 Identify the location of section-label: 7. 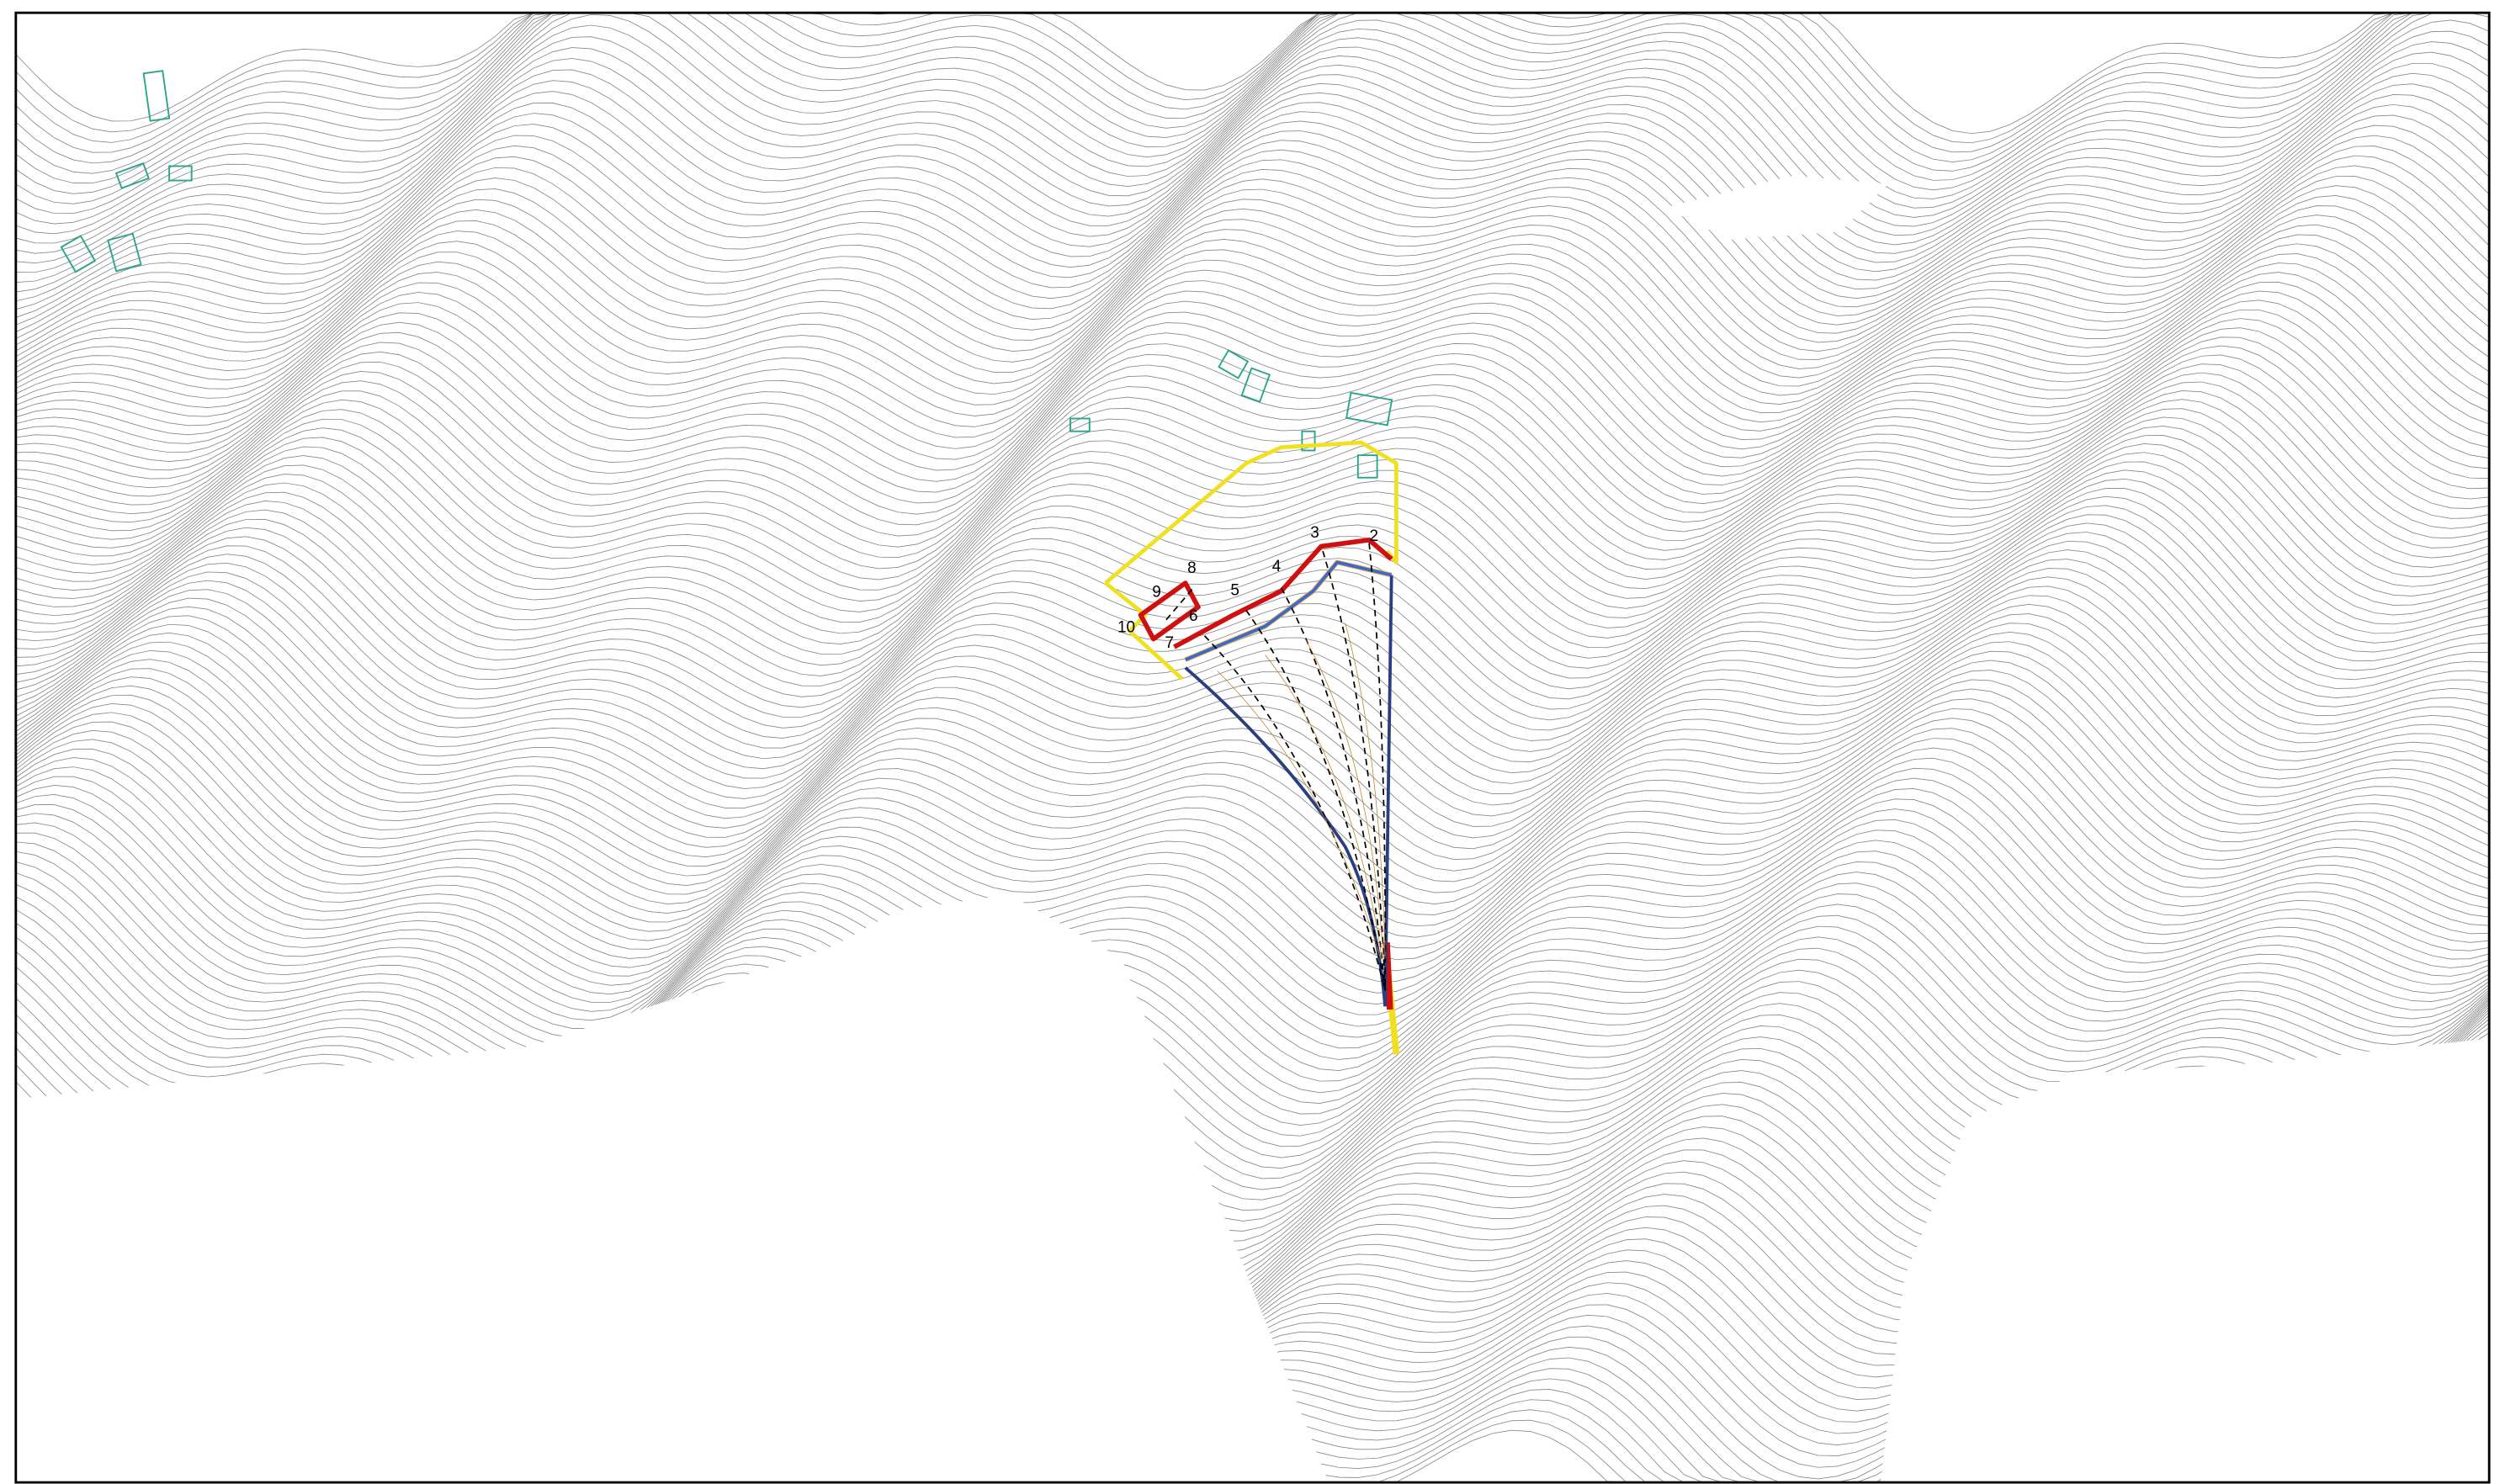
(1169, 643).